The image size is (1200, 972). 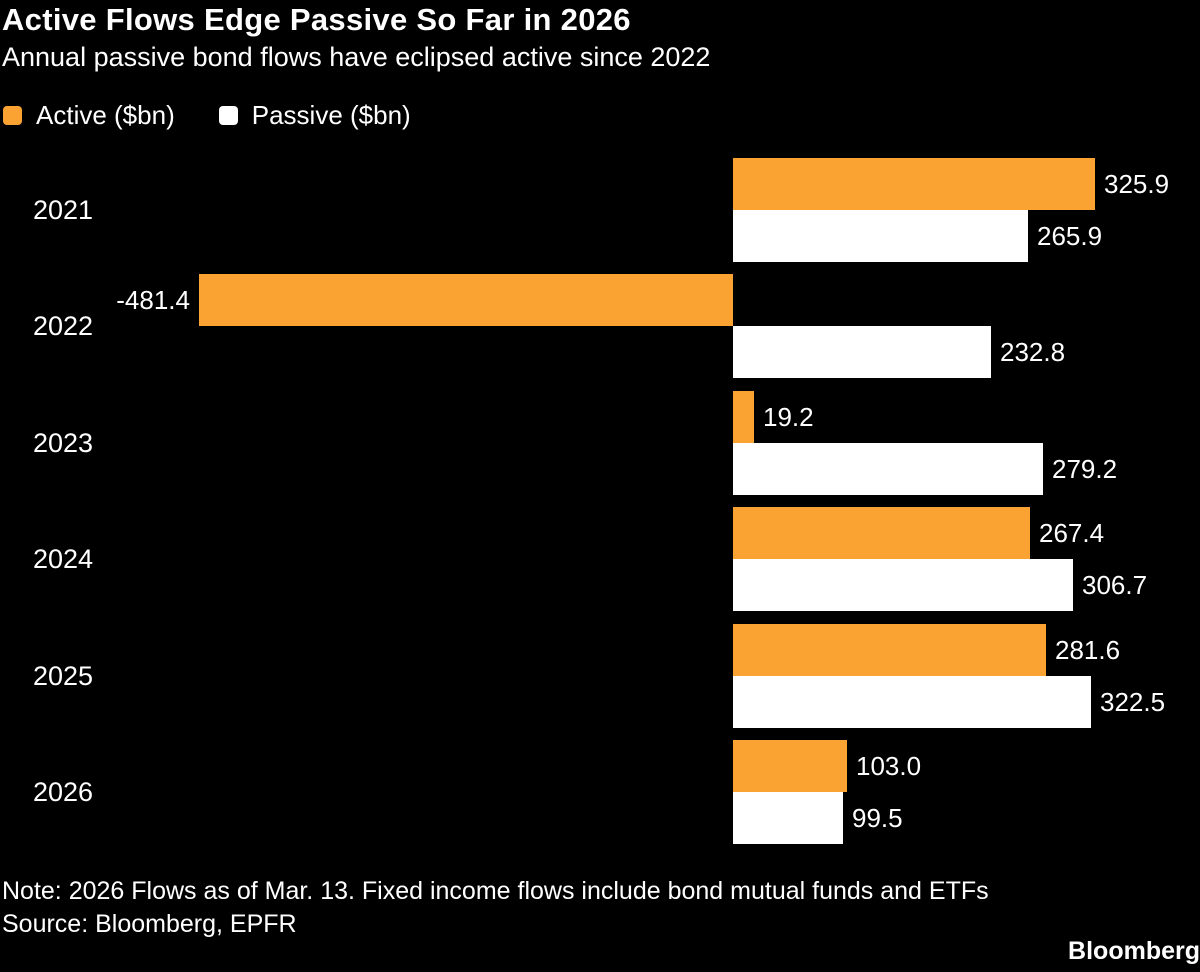 What do you see at coordinates (63, 326) in the screenshot?
I see `year-label-2022: 2022` at bounding box center [63, 326].